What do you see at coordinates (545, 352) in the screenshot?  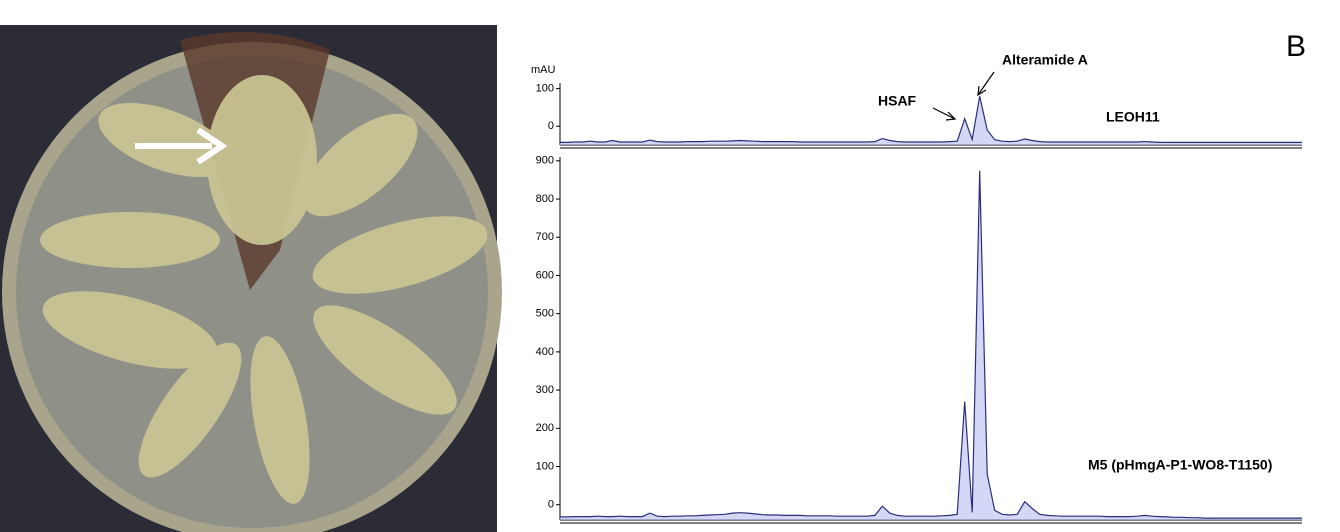 I see `y-tick-label: 400` at bounding box center [545, 352].